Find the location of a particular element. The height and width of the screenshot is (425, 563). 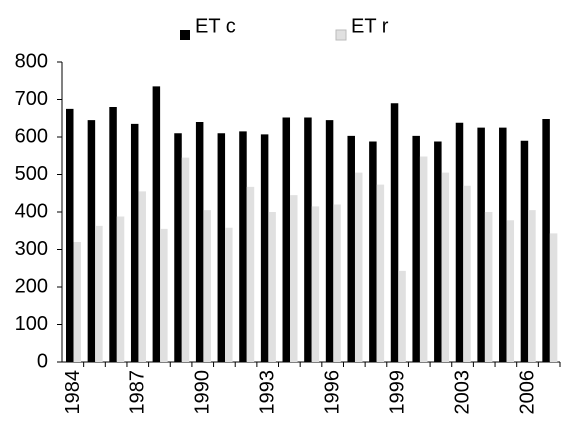

x-tick-label: 1999 is located at coordinates (398, 392).